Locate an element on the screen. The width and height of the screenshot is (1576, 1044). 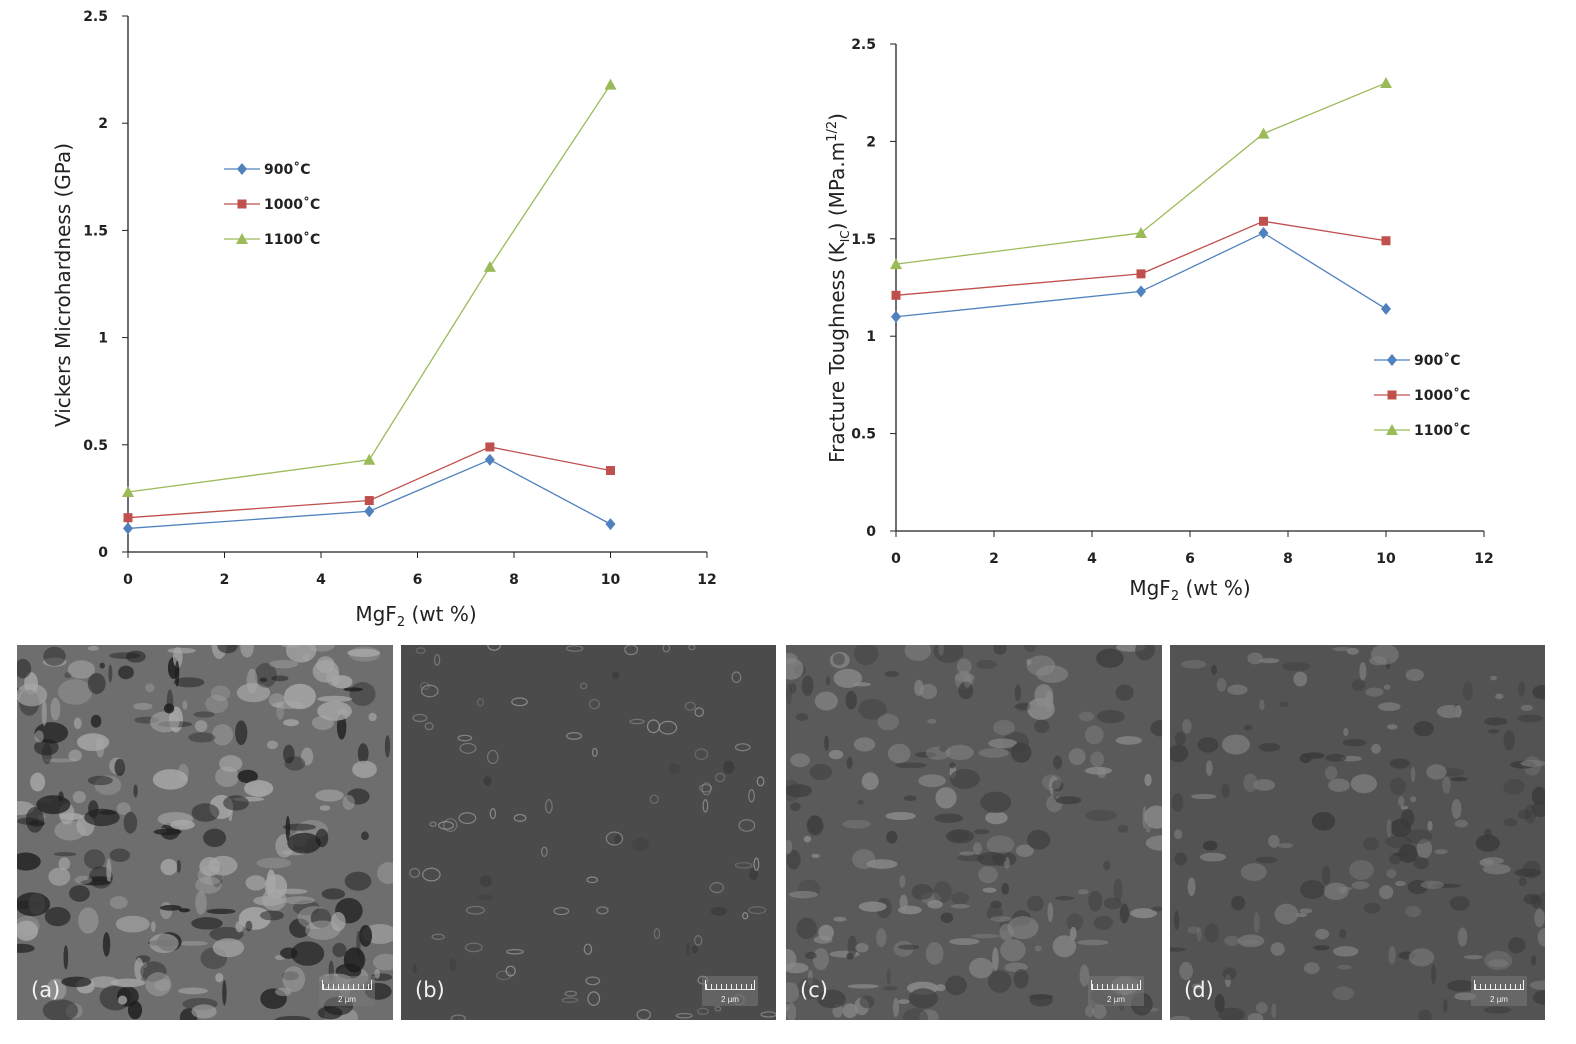
micrograph-a: (a) 2 µm is located at coordinates (205, 832).